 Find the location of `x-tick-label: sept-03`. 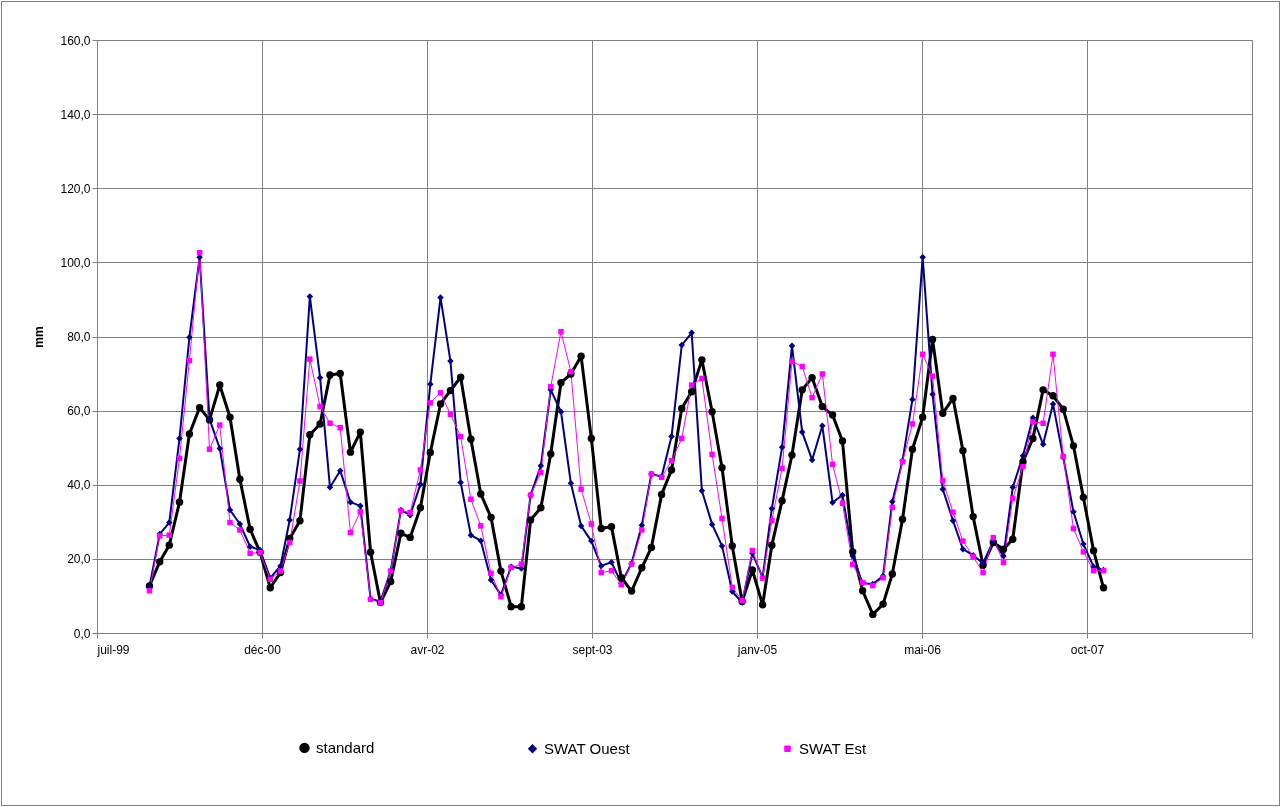

x-tick-label: sept-03 is located at coordinates (592, 649).